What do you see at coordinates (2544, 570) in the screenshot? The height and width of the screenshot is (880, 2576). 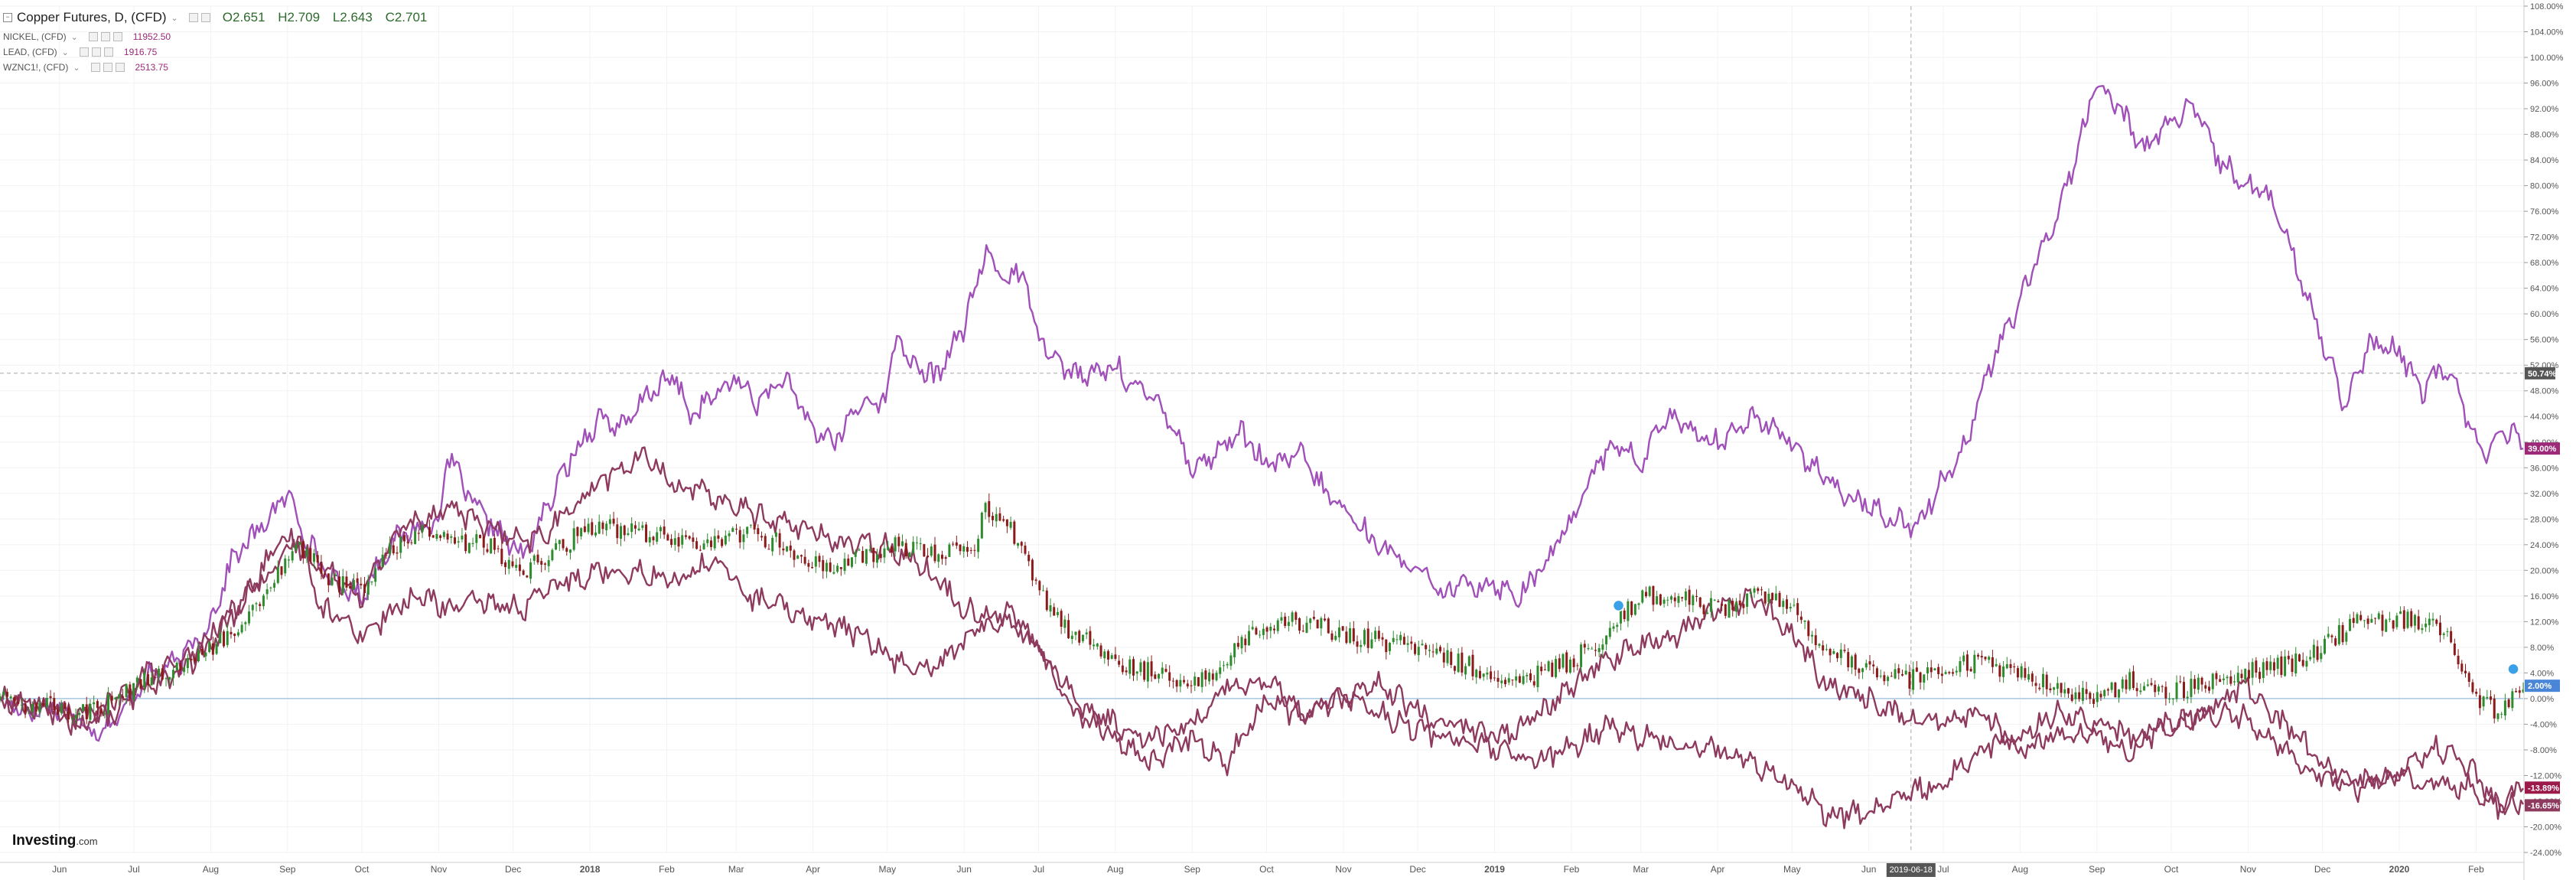 I see `y-tick-label: 20.00%` at bounding box center [2544, 570].